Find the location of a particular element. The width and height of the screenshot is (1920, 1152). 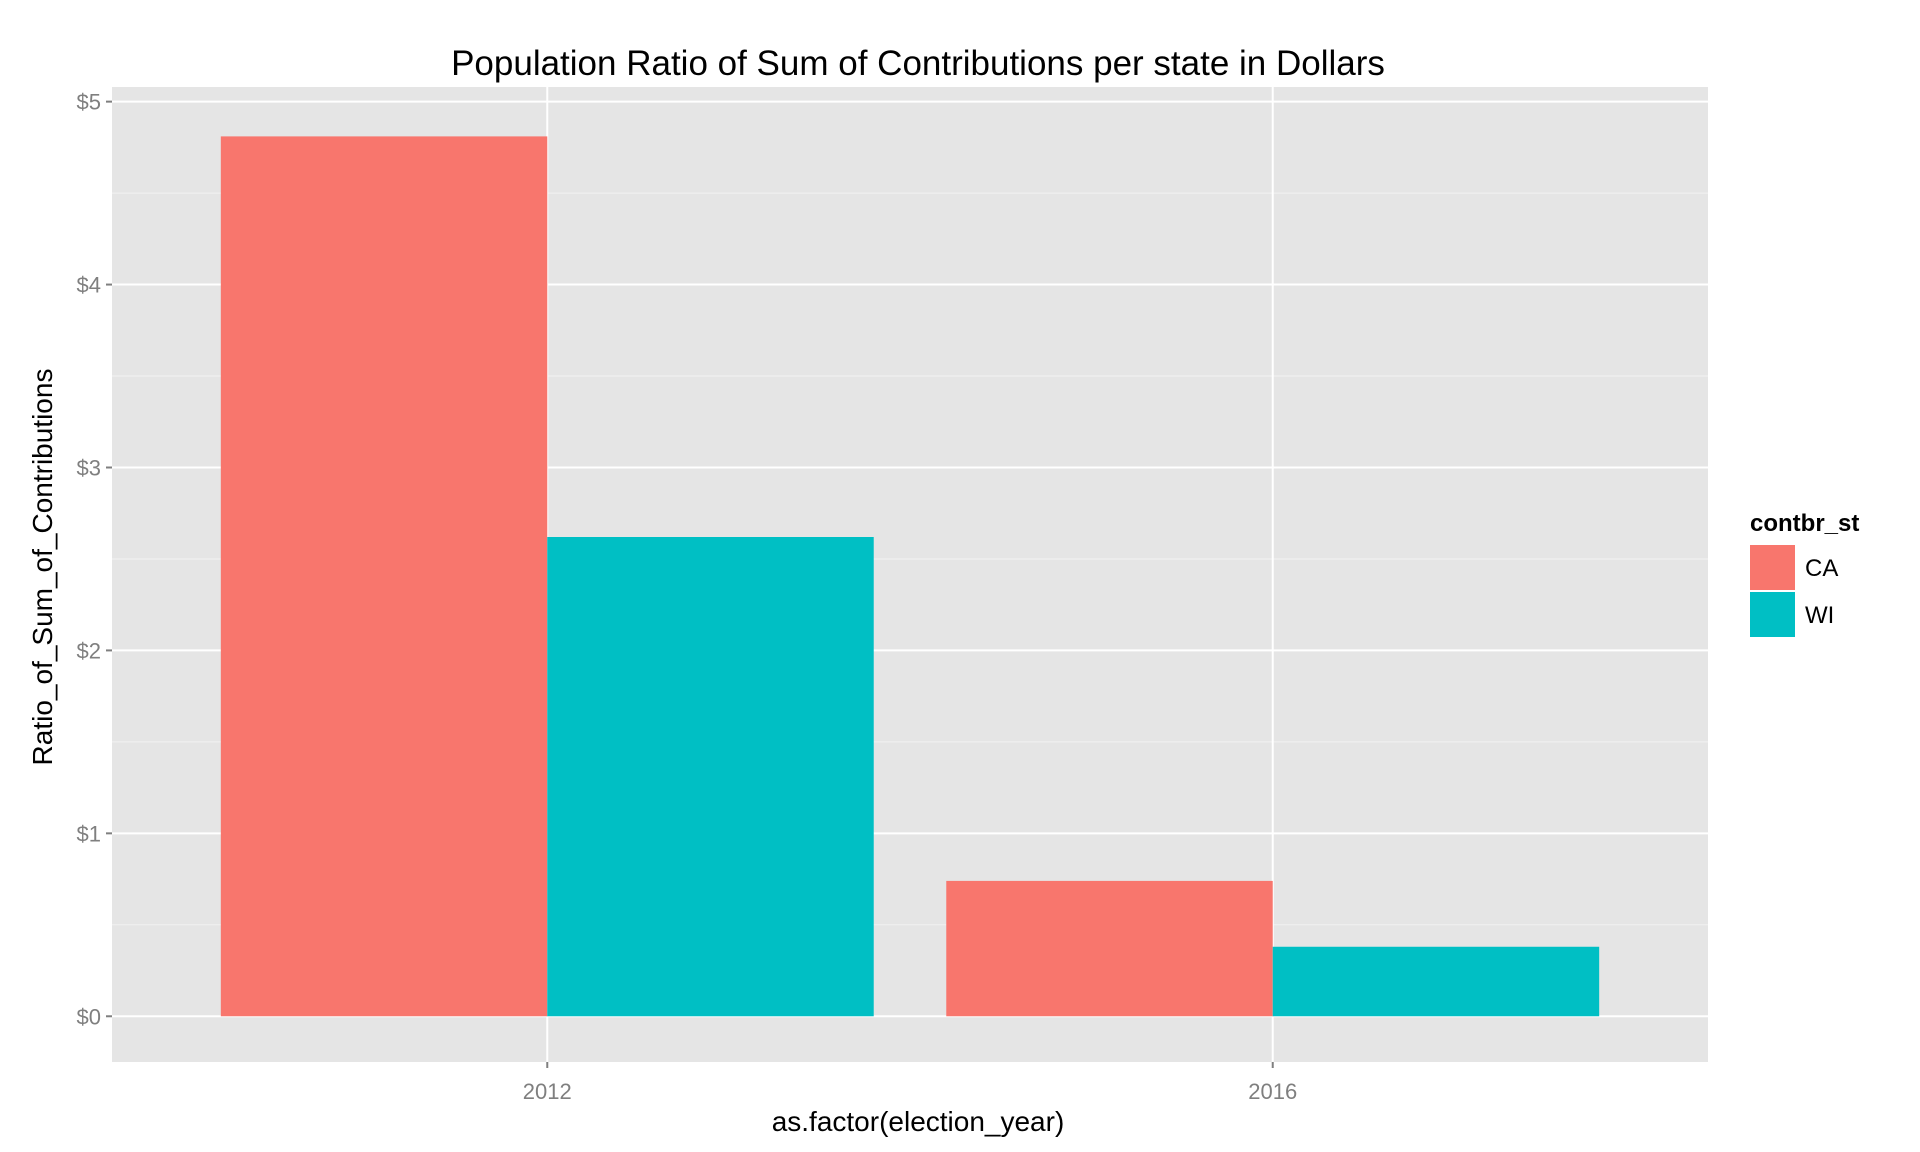

y-axis-title: Ratio_of_Sum_of_Contributions is located at coordinates (42, 567).